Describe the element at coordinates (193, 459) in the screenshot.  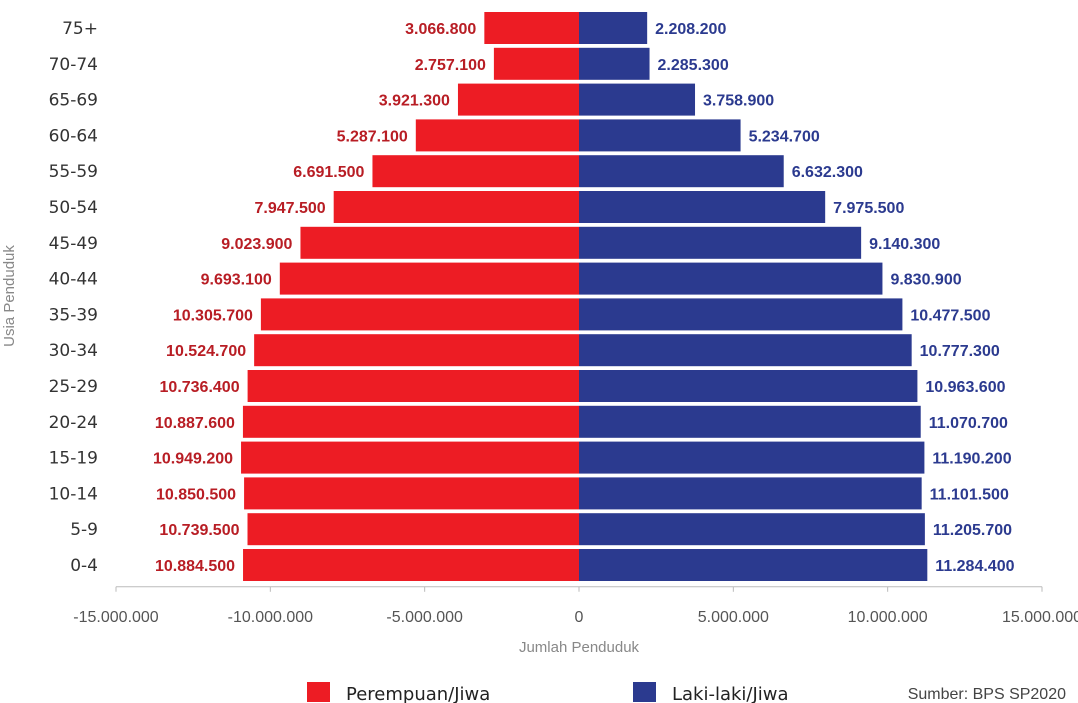
I see `value-label-perempuan-15-19: 10.949.200` at that location.